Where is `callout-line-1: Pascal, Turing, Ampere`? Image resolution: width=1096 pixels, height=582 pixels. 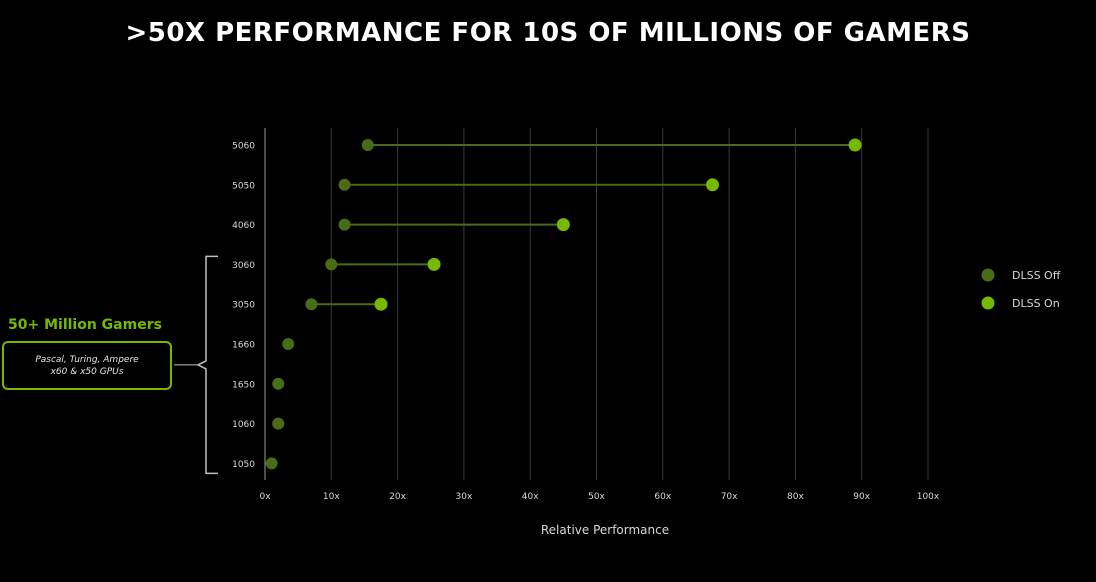 callout-line-1: Pascal, Turing, Ampere is located at coordinates (87, 359).